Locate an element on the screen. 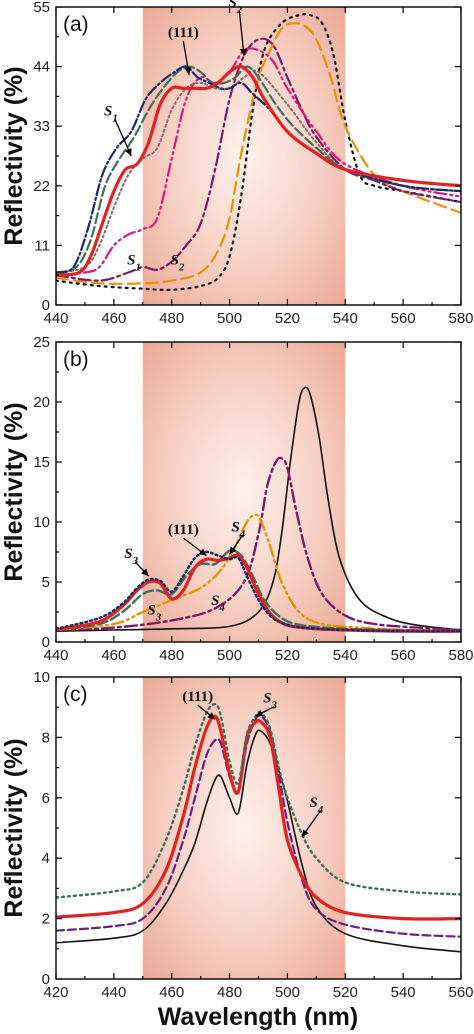 This screenshot has width=474, height=1034. y-tick-label: 55 is located at coordinates (41, 8).